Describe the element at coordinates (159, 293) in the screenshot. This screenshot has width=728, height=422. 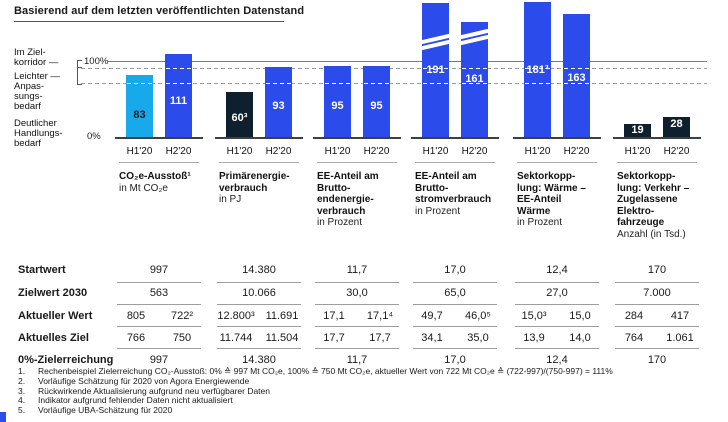
I see `table-cell: 563` at that location.